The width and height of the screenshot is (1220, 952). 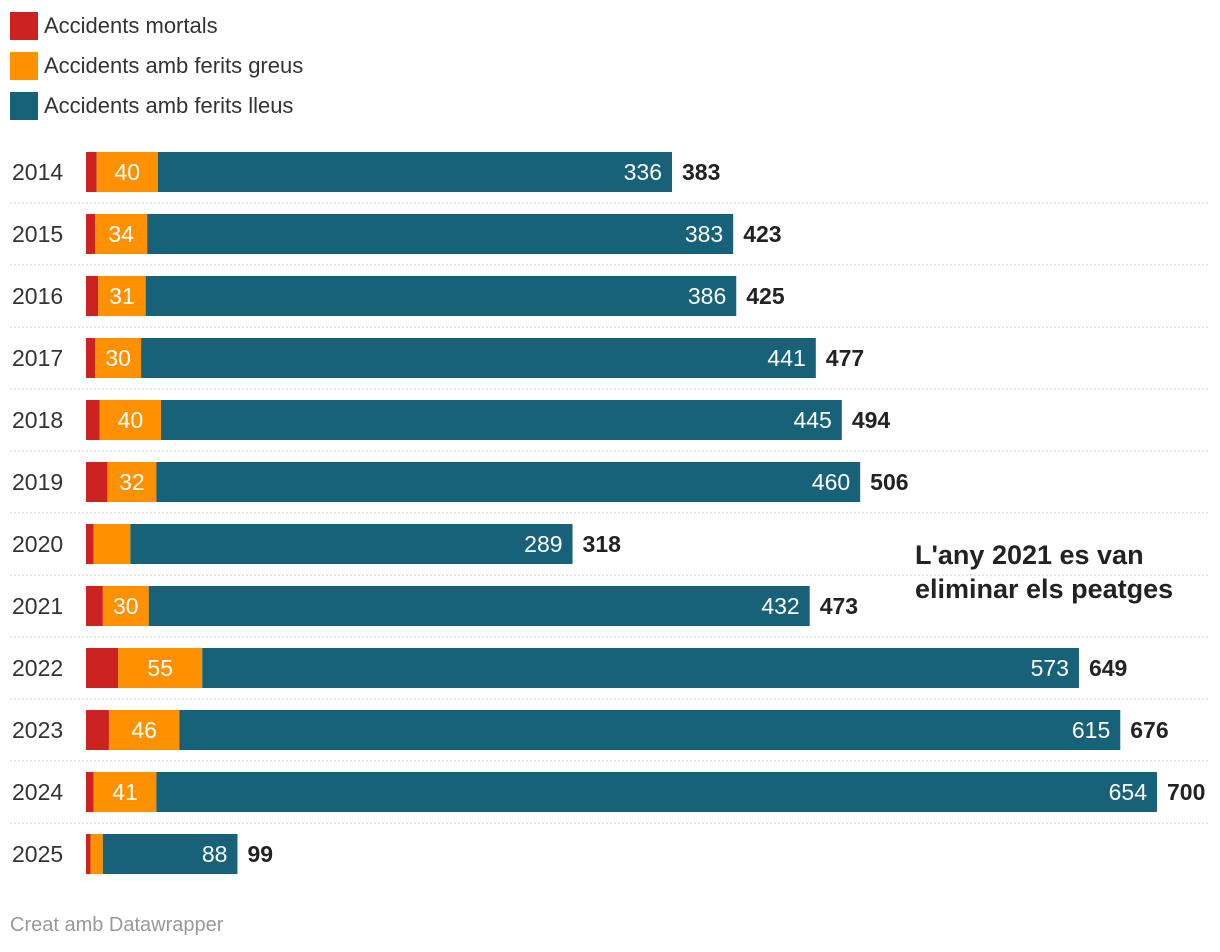 What do you see at coordinates (643, 172) in the screenshot?
I see `segment-value-label: 336` at bounding box center [643, 172].